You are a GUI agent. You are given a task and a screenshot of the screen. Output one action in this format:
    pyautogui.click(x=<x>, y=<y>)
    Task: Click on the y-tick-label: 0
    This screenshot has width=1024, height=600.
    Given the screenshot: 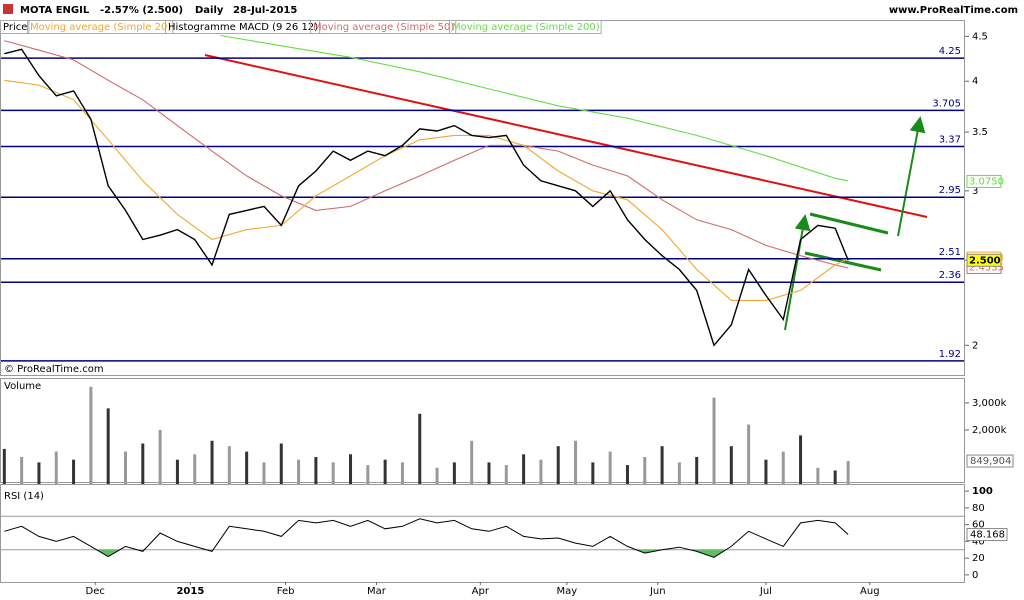 What is the action you would take?
    pyautogui.click(x=975, y=575)
    